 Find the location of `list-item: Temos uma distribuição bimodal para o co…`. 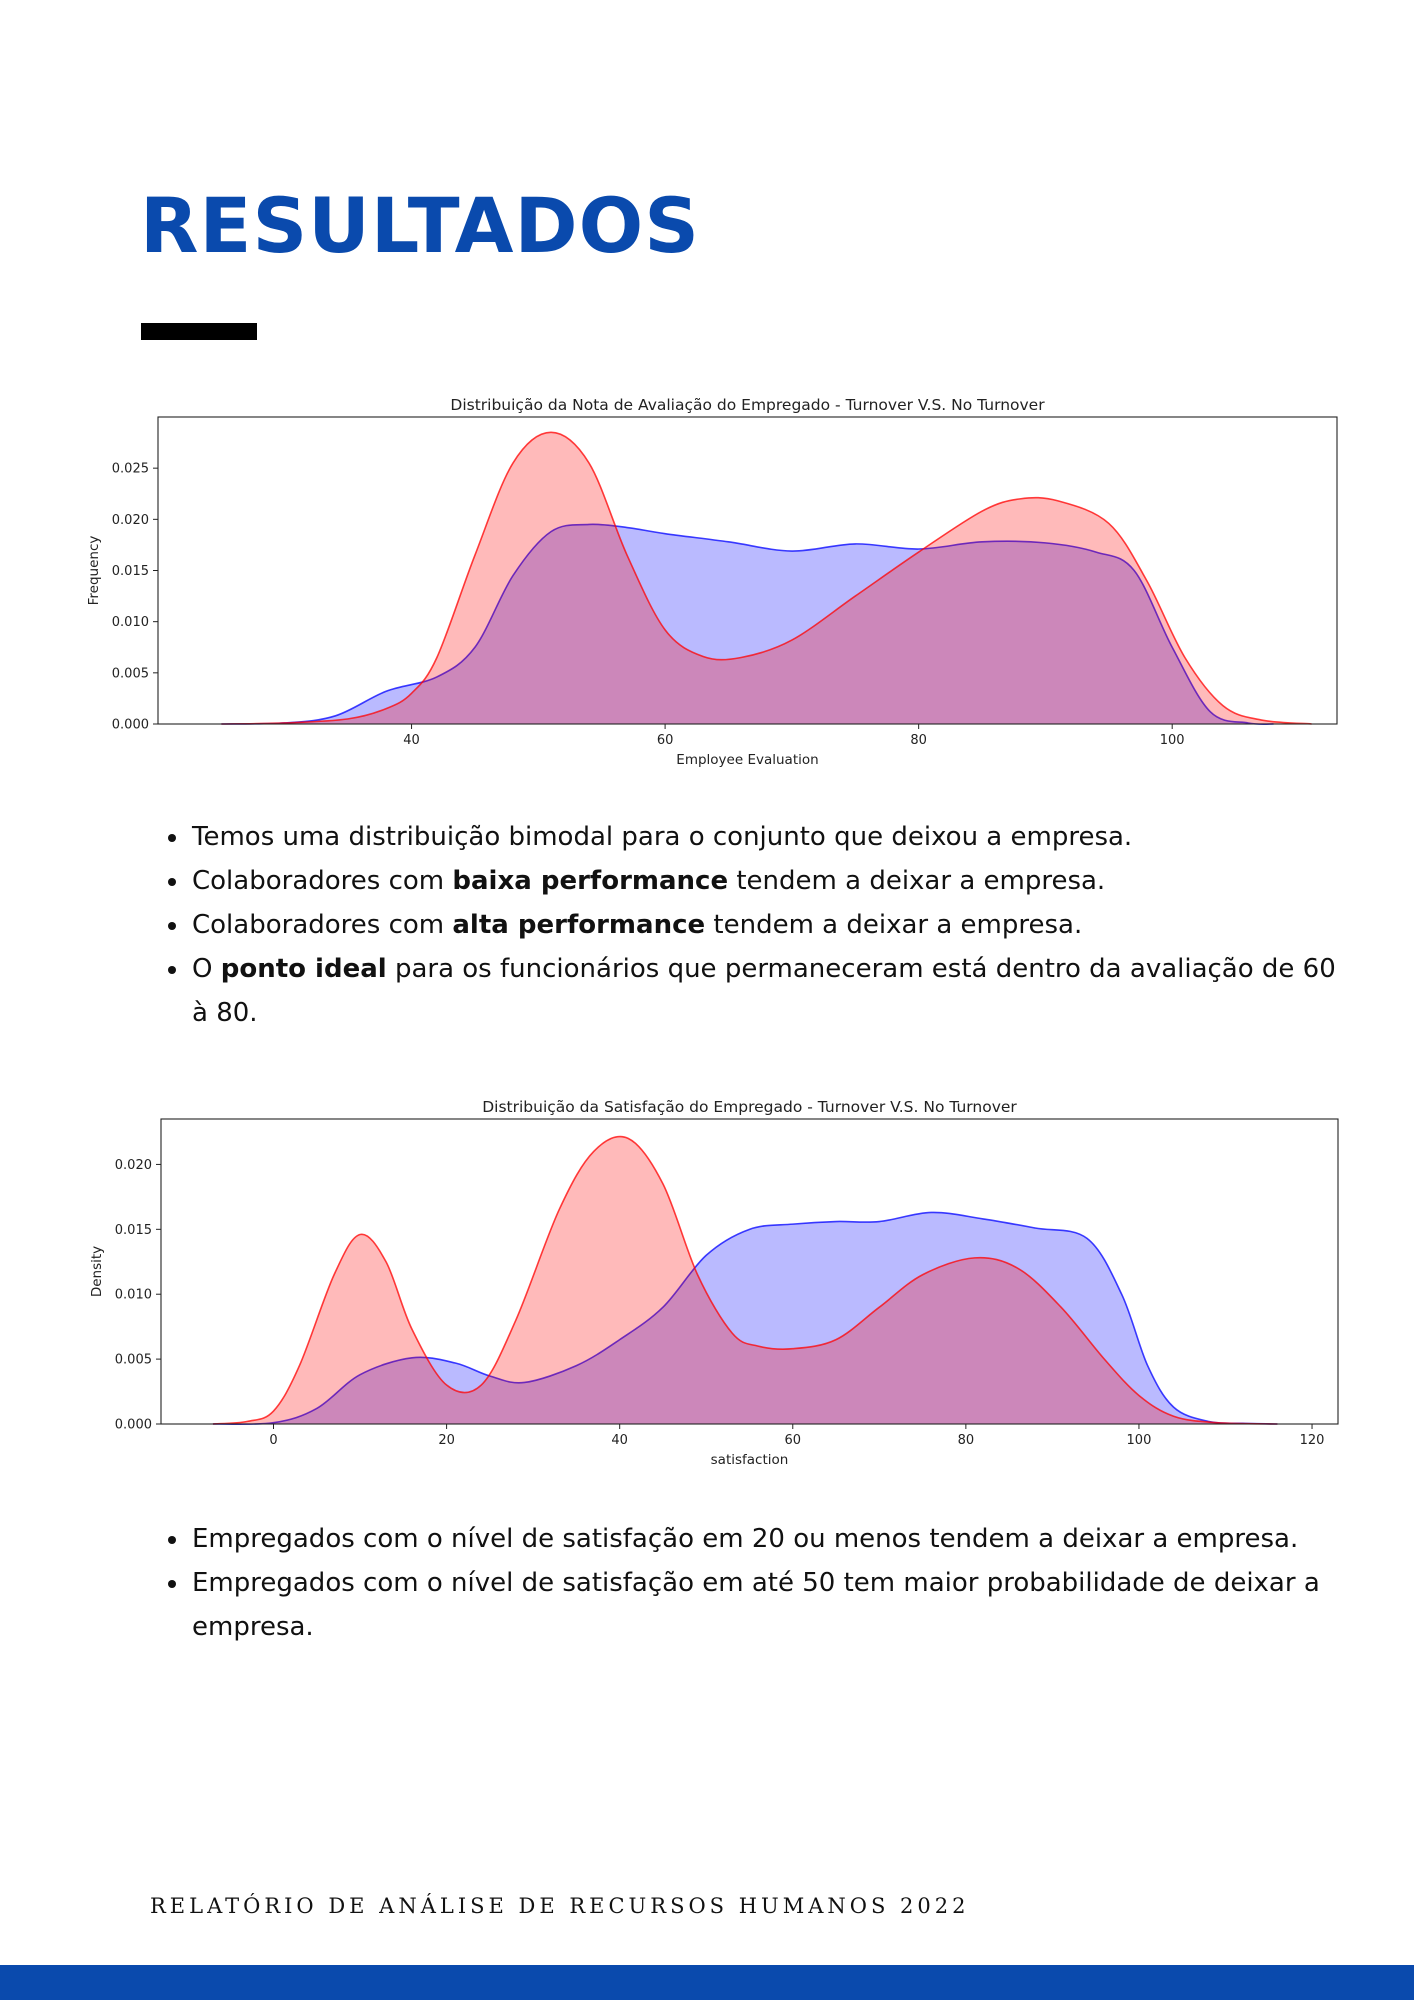

list-item: Temos uma distribuição bimodal para o co… is located at coordinates (765, 837).